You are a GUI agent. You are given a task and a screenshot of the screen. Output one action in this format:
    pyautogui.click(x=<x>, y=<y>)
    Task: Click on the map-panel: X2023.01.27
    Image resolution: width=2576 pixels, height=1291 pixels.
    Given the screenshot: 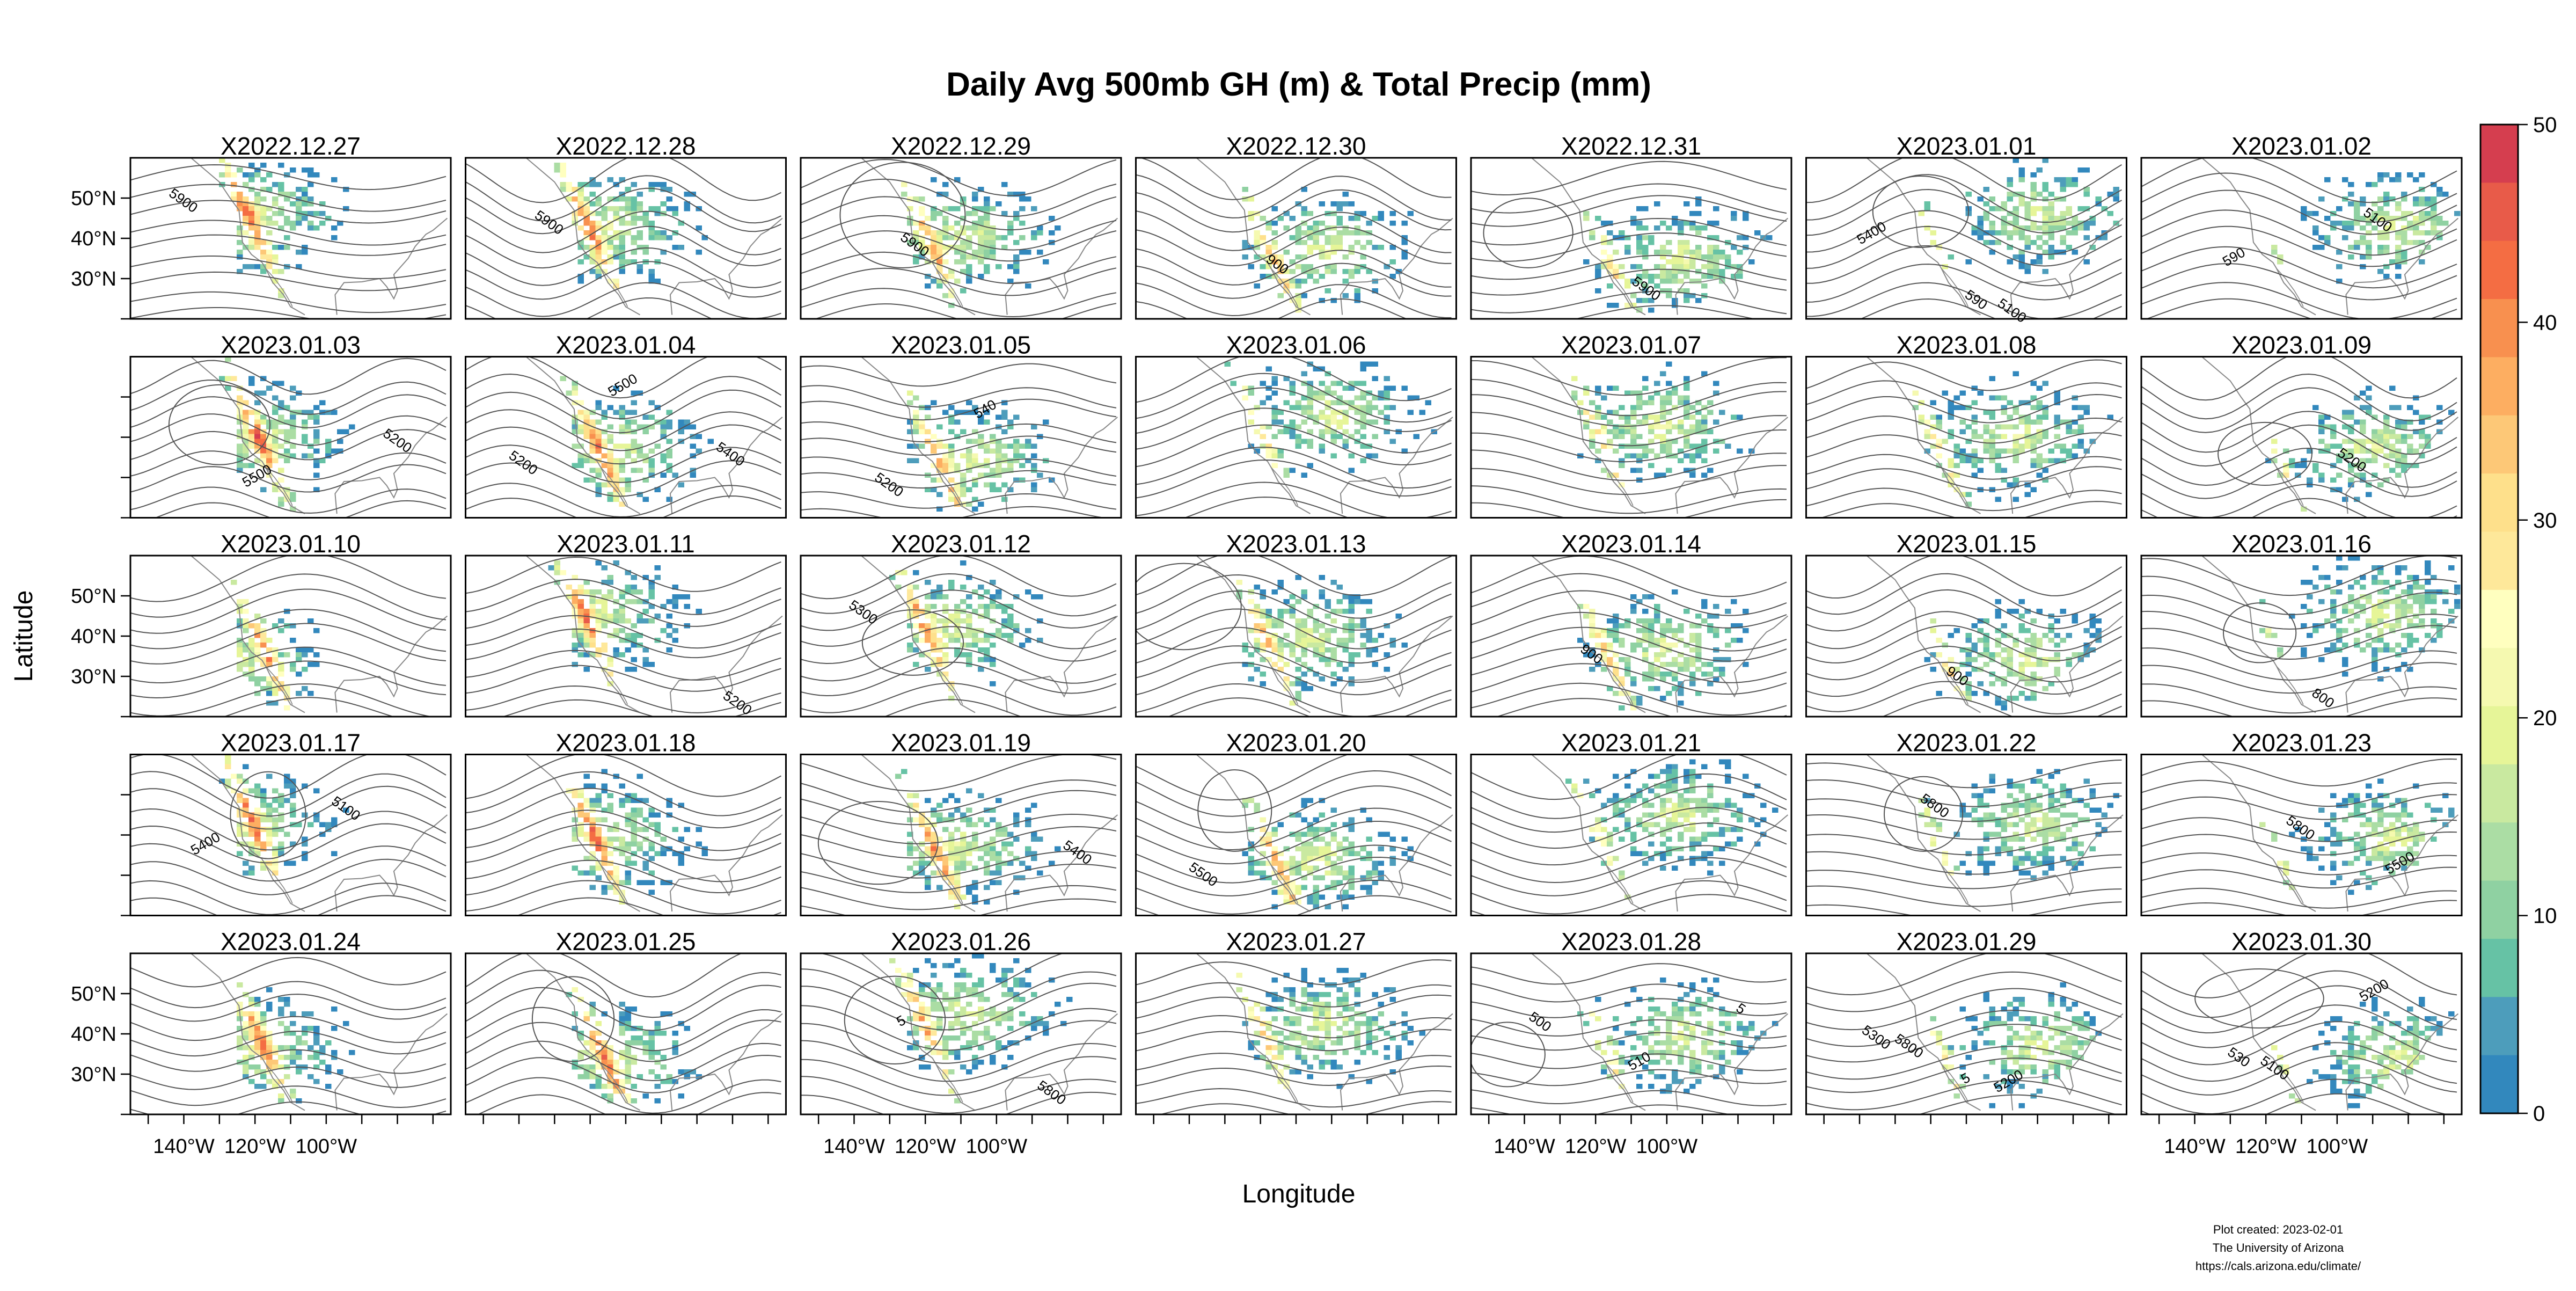 What is the action you would take?
    pyautogui.click(x=1296, y=1026)
    